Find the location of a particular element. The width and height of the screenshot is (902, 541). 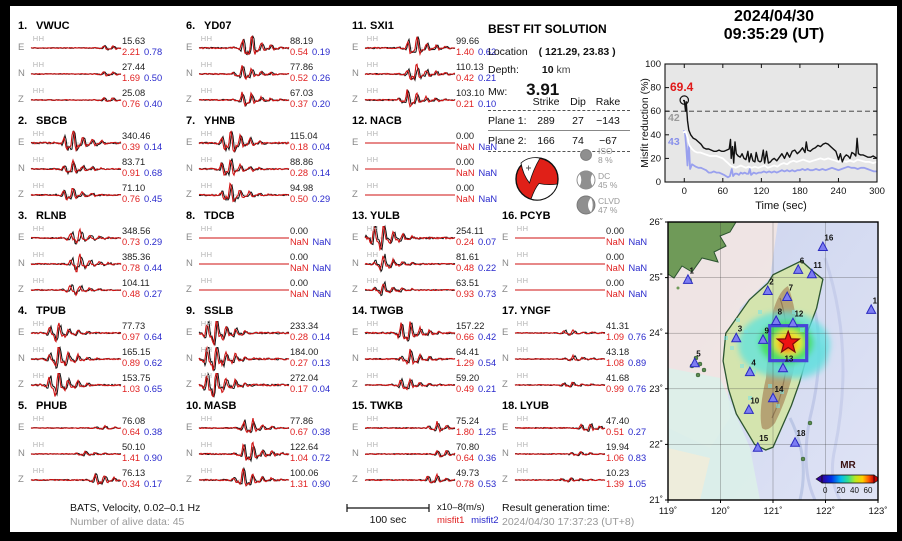

misfit1-value: 0.78 is located at coordinates (131, 268).